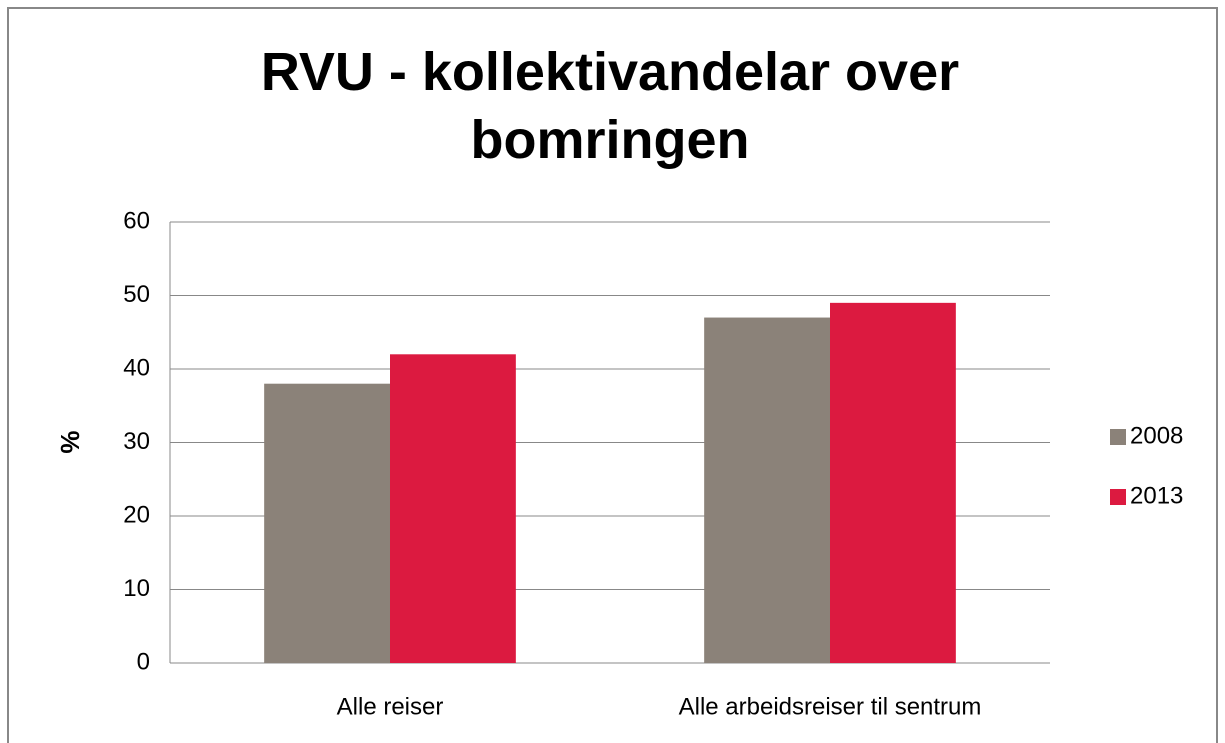  I want to click on legend-label: 2008, so click(1156, 435).